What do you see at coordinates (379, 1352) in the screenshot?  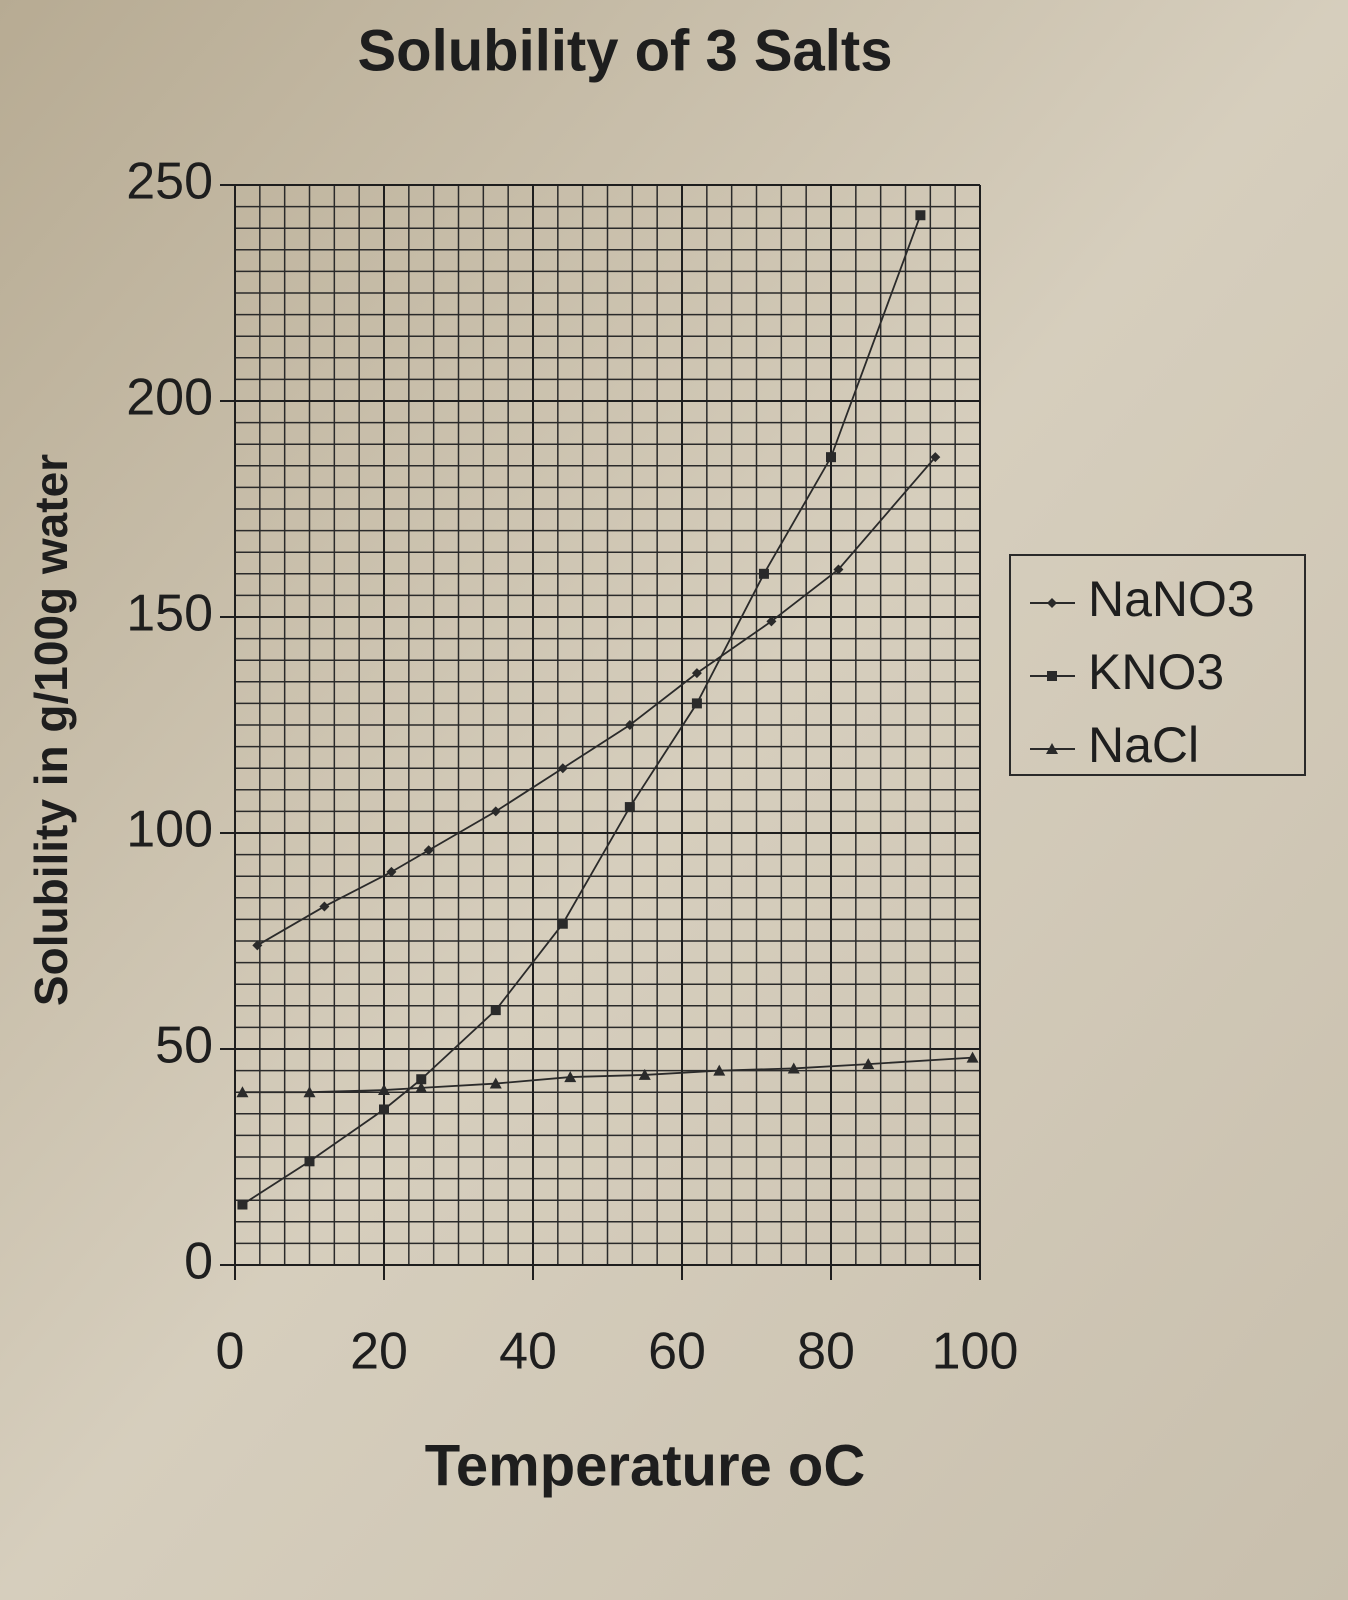 I see `x-tick-label: 20` at bounding box center [379, 1352].